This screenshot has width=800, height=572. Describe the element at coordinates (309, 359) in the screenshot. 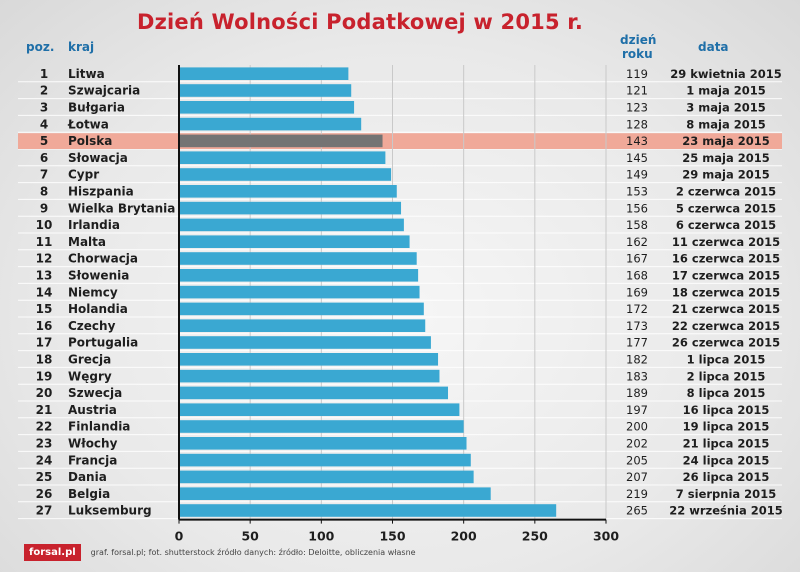

I see `bar-grecja` at that location.